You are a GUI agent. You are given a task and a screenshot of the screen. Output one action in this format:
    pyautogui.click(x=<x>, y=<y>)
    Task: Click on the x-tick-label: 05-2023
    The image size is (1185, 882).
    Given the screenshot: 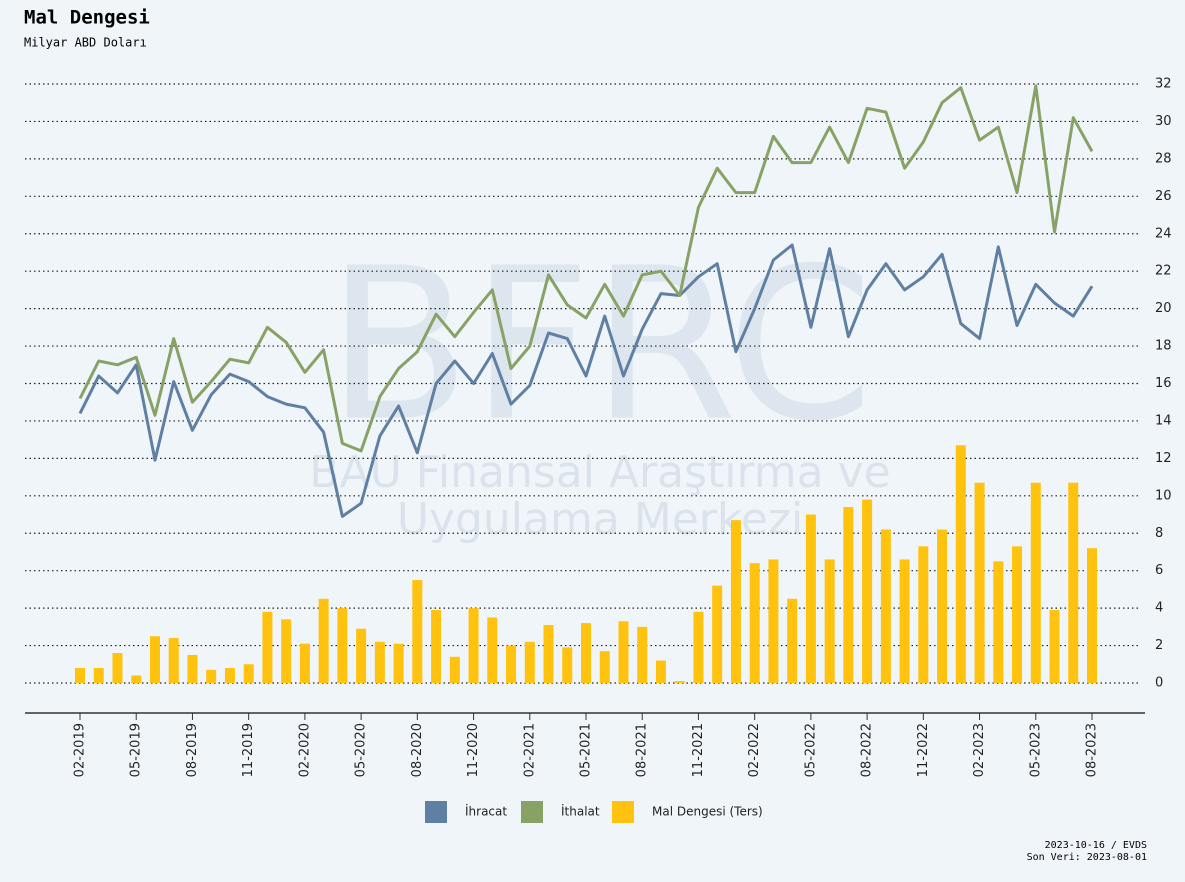 What is the action you would take?
    pyautogui.click(x=1035, y=750)
    